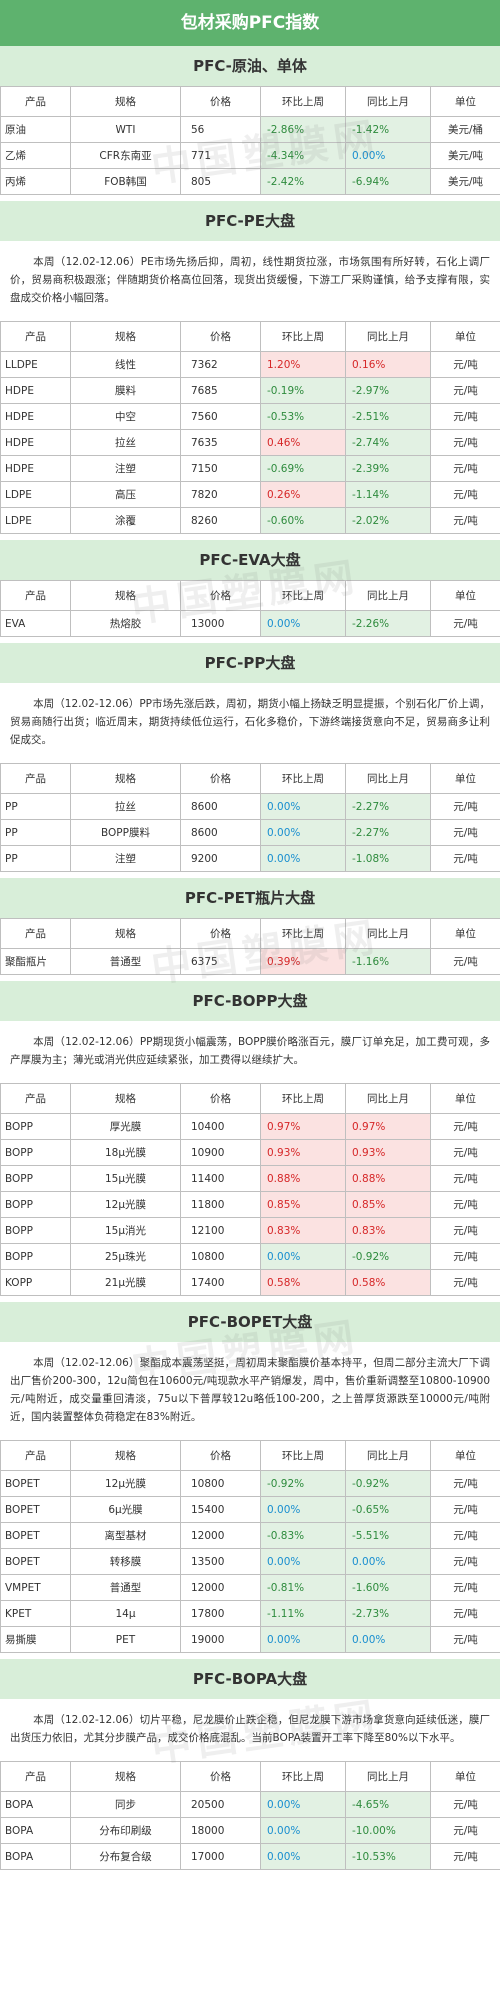  What do you see at coordinates (35, 1587) in the screenshot?
I see `cell-product: VMPET` at bounding box center [35, 1587].